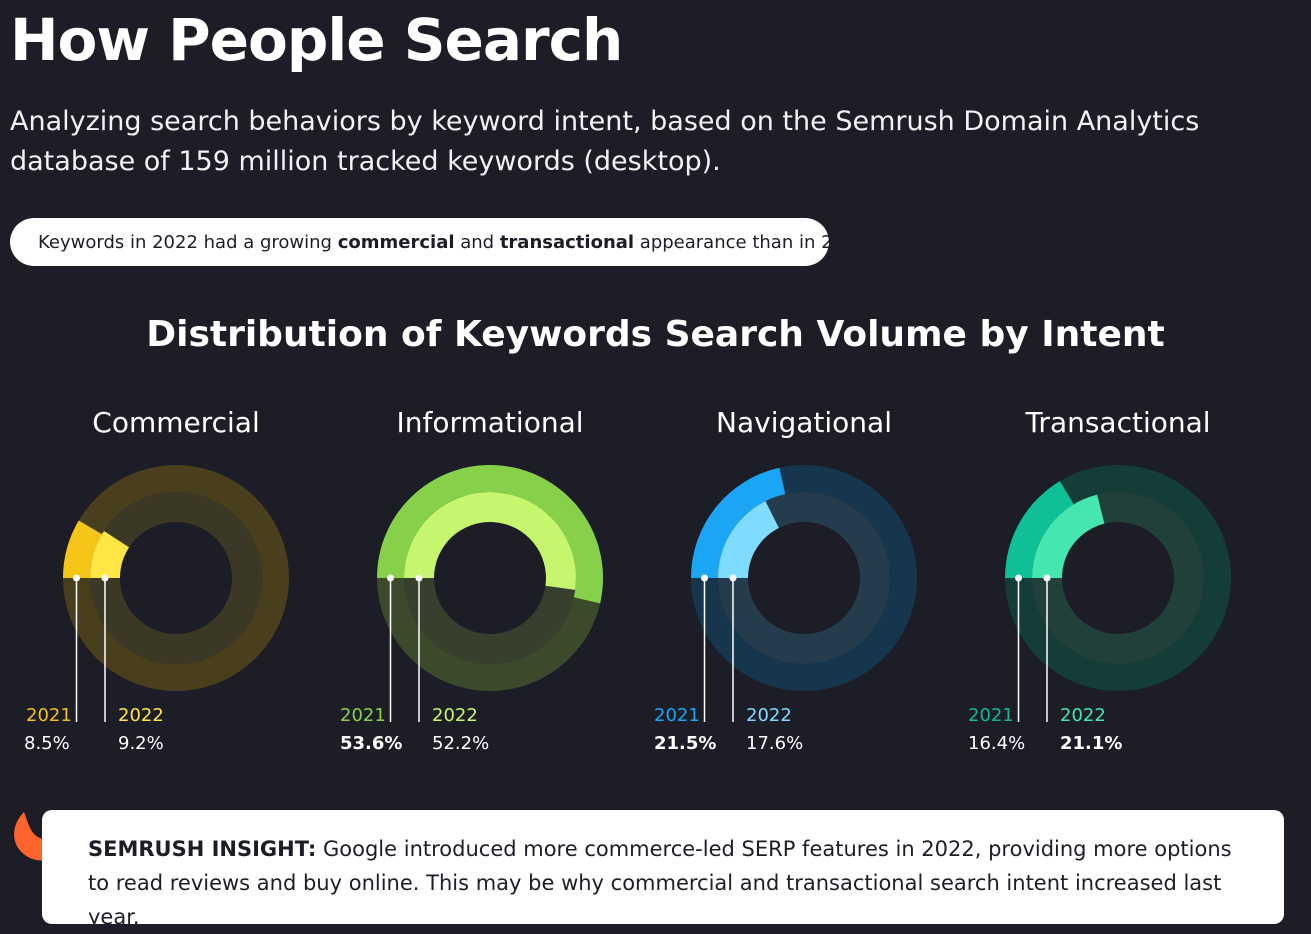 The width and height of the screenshot is (1311, 934). I want to click on donut-navigational: Navigational 2021 2022 21.5% 17.6%, so click(804, 580).